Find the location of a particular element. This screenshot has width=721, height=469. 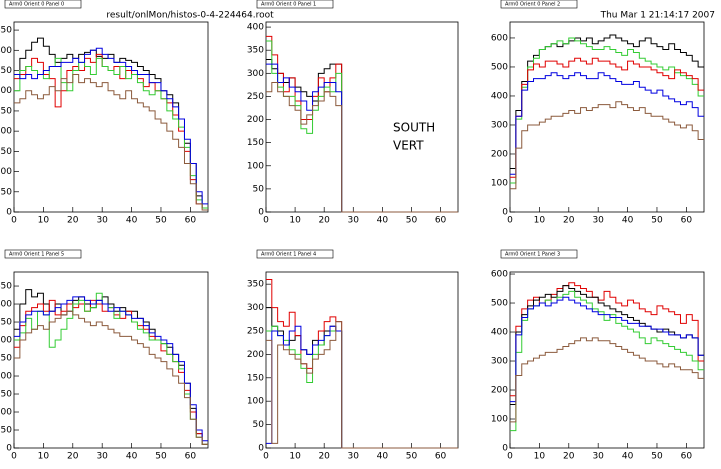

panel-title: Arm0 Orient 1 Panel 5 is located at coordinates (36, 255).